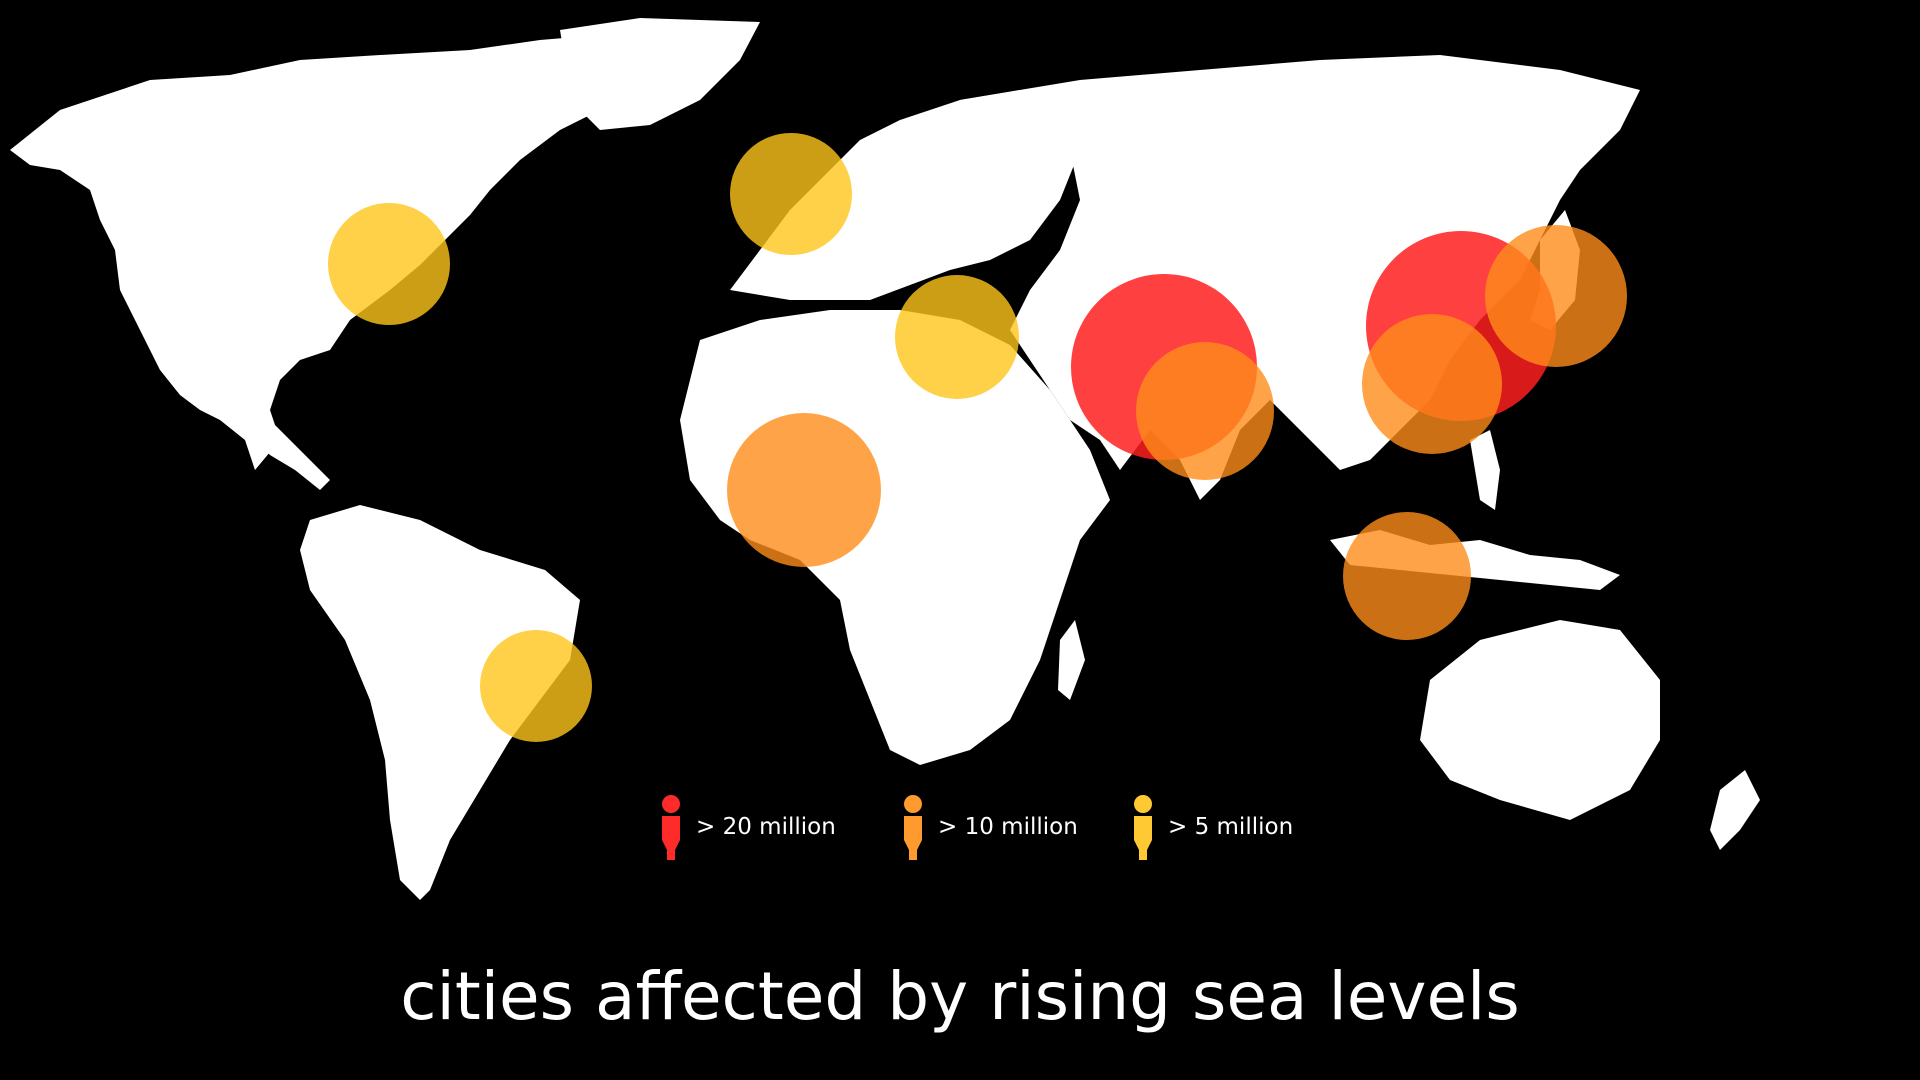 The image size is (1920, 1080). Describe the element at coordinates (536, 686) in the screenshot. I see `bubble-south-america-brazil` at that location.